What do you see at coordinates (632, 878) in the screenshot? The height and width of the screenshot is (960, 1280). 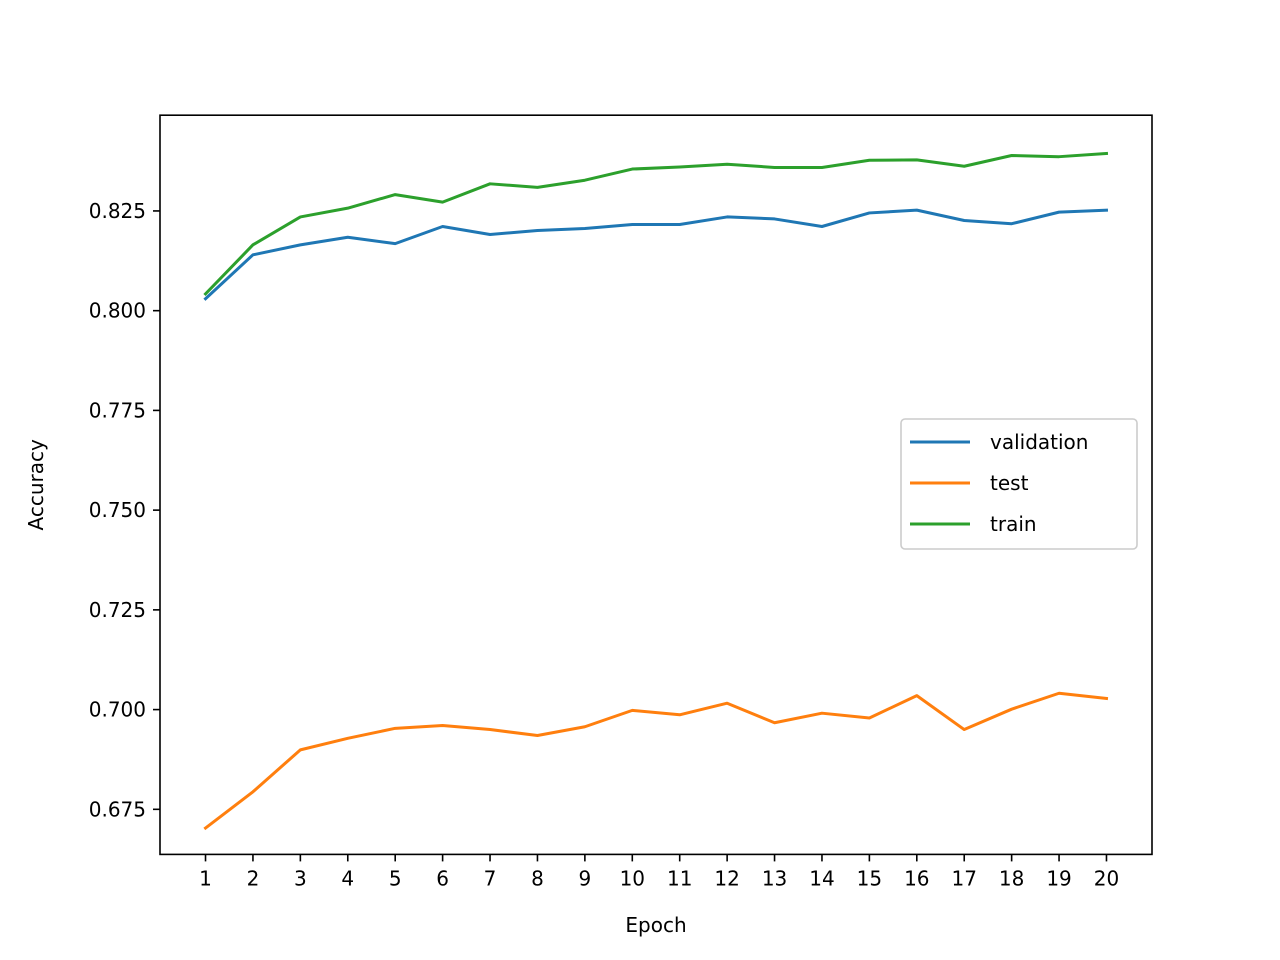 I see `x-tick-label: 10` at bounding box center [632, 878].